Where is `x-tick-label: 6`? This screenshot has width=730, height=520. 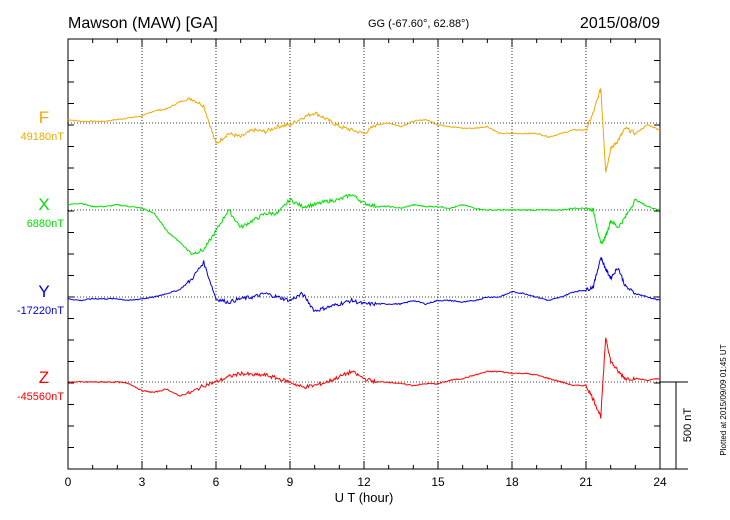 x-tick-label: 6 is located at coordinates (216, 482).